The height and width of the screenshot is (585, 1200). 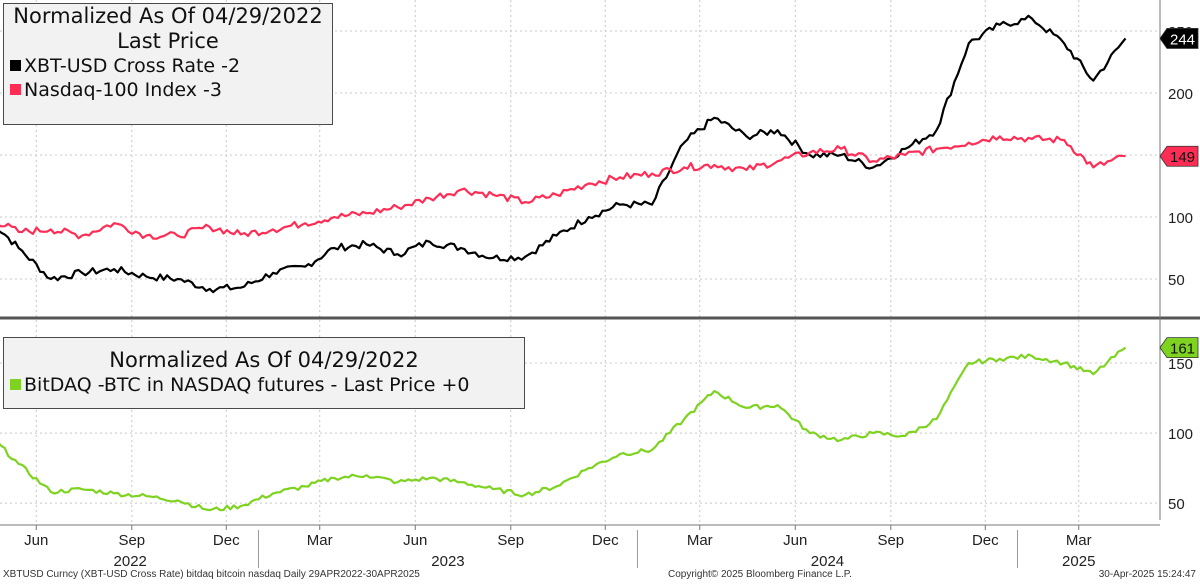 What do you see at coordinates (1147, 574) in the screenshot?
I see `footer-timestamp: 30-Apr-2025 15:24:47` at bounding box center [1147, 574].